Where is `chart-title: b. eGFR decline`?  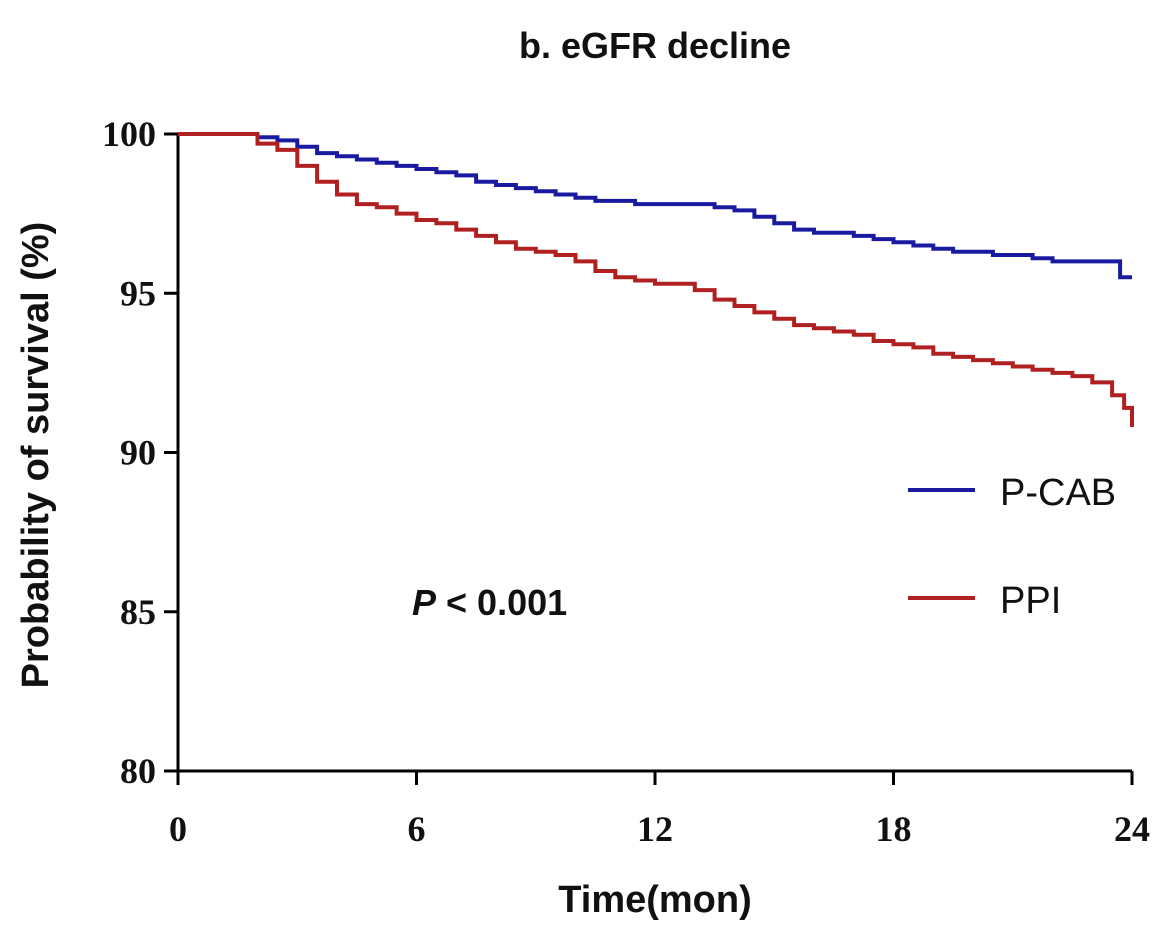 chart-title: b. eGFR decline is located at coordinates (655, 45).